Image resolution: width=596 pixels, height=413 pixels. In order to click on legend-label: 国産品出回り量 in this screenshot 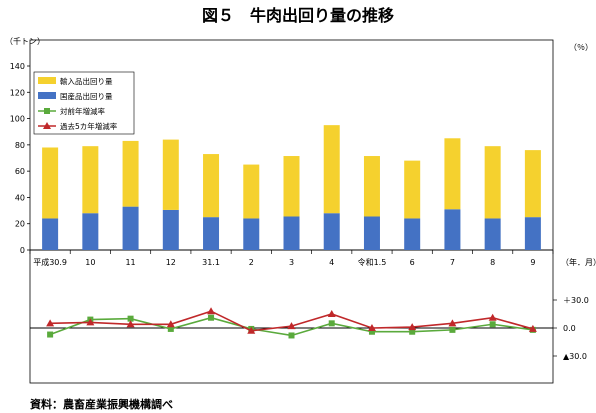, I will do `click(86, 96)`.